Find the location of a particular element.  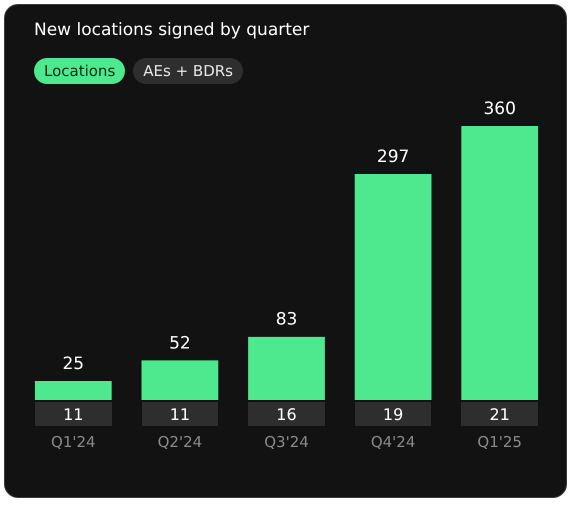

text: 16 is located at coordinates (286, 414).